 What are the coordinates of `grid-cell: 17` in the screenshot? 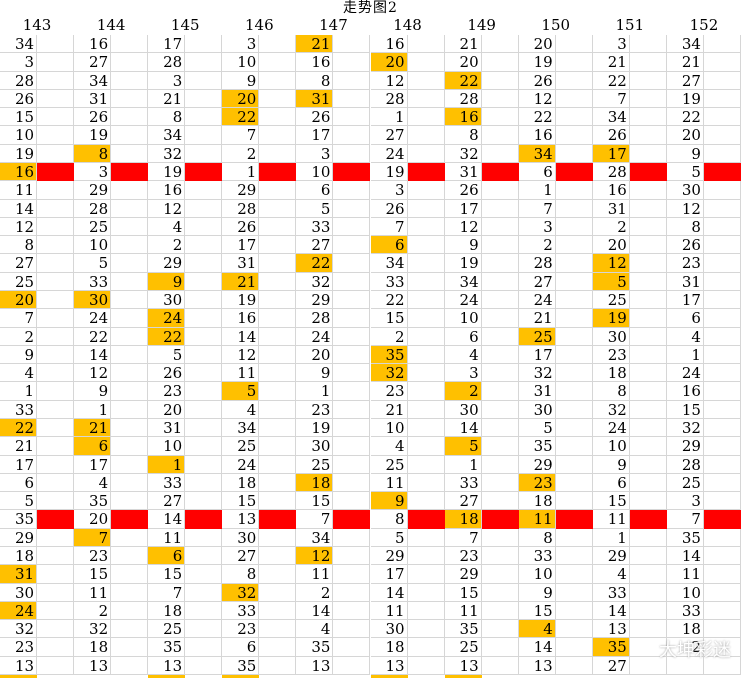 It's located at (685, 300).